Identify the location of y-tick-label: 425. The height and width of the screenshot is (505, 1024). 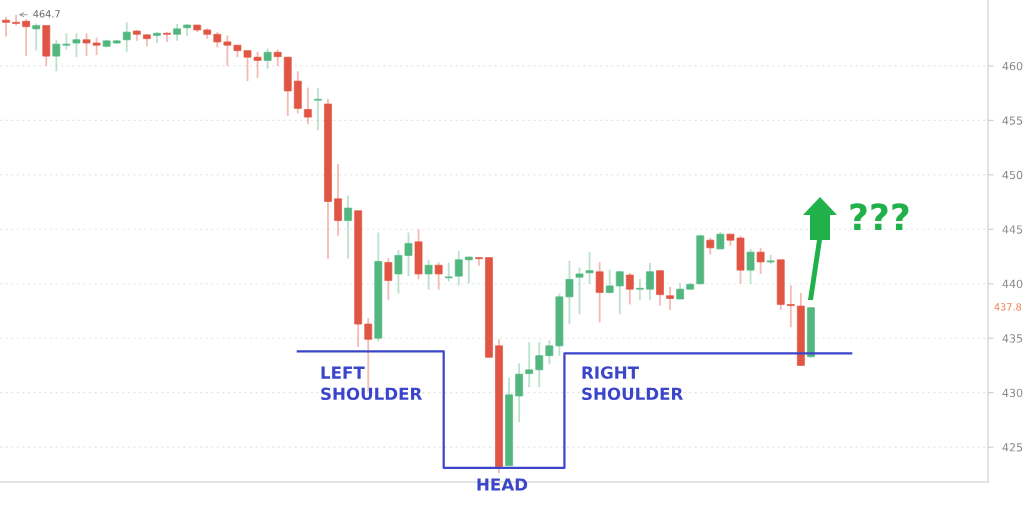
(1012, 447).